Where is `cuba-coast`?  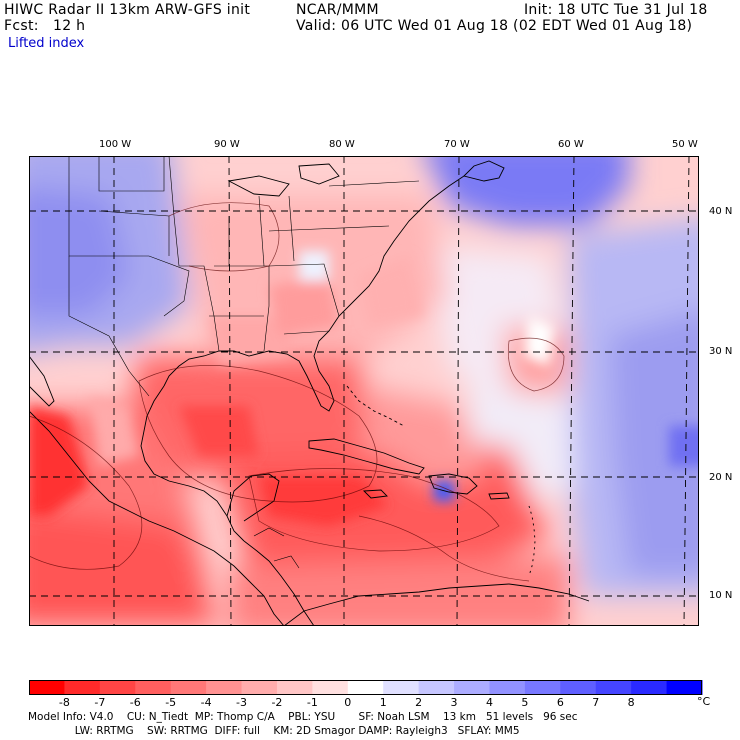 cuba-coast is located at coordinates (366, 456).